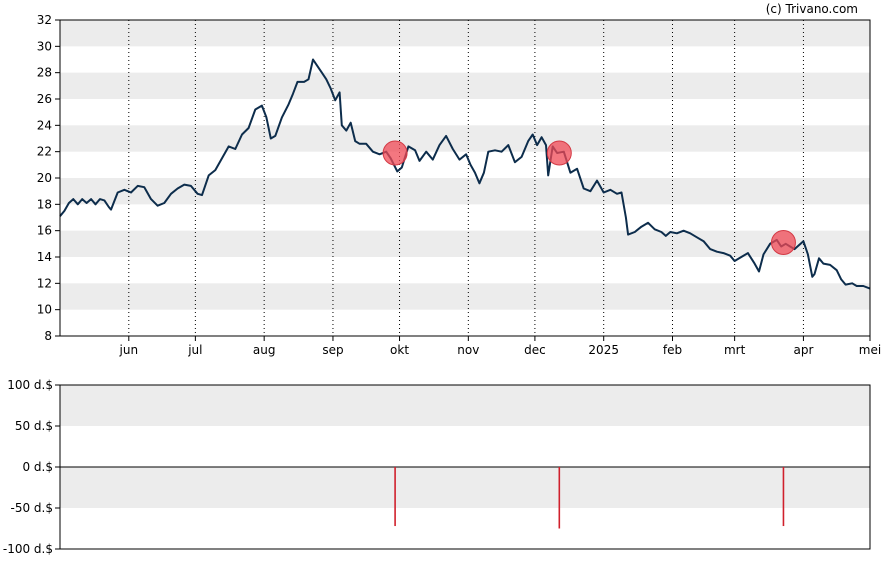 This screenshot has height=565, width=888. What do you see at coordinates (44, 231) in the screenshot?
I see `y-tick-label: 16` at bounding box center [44, 231].